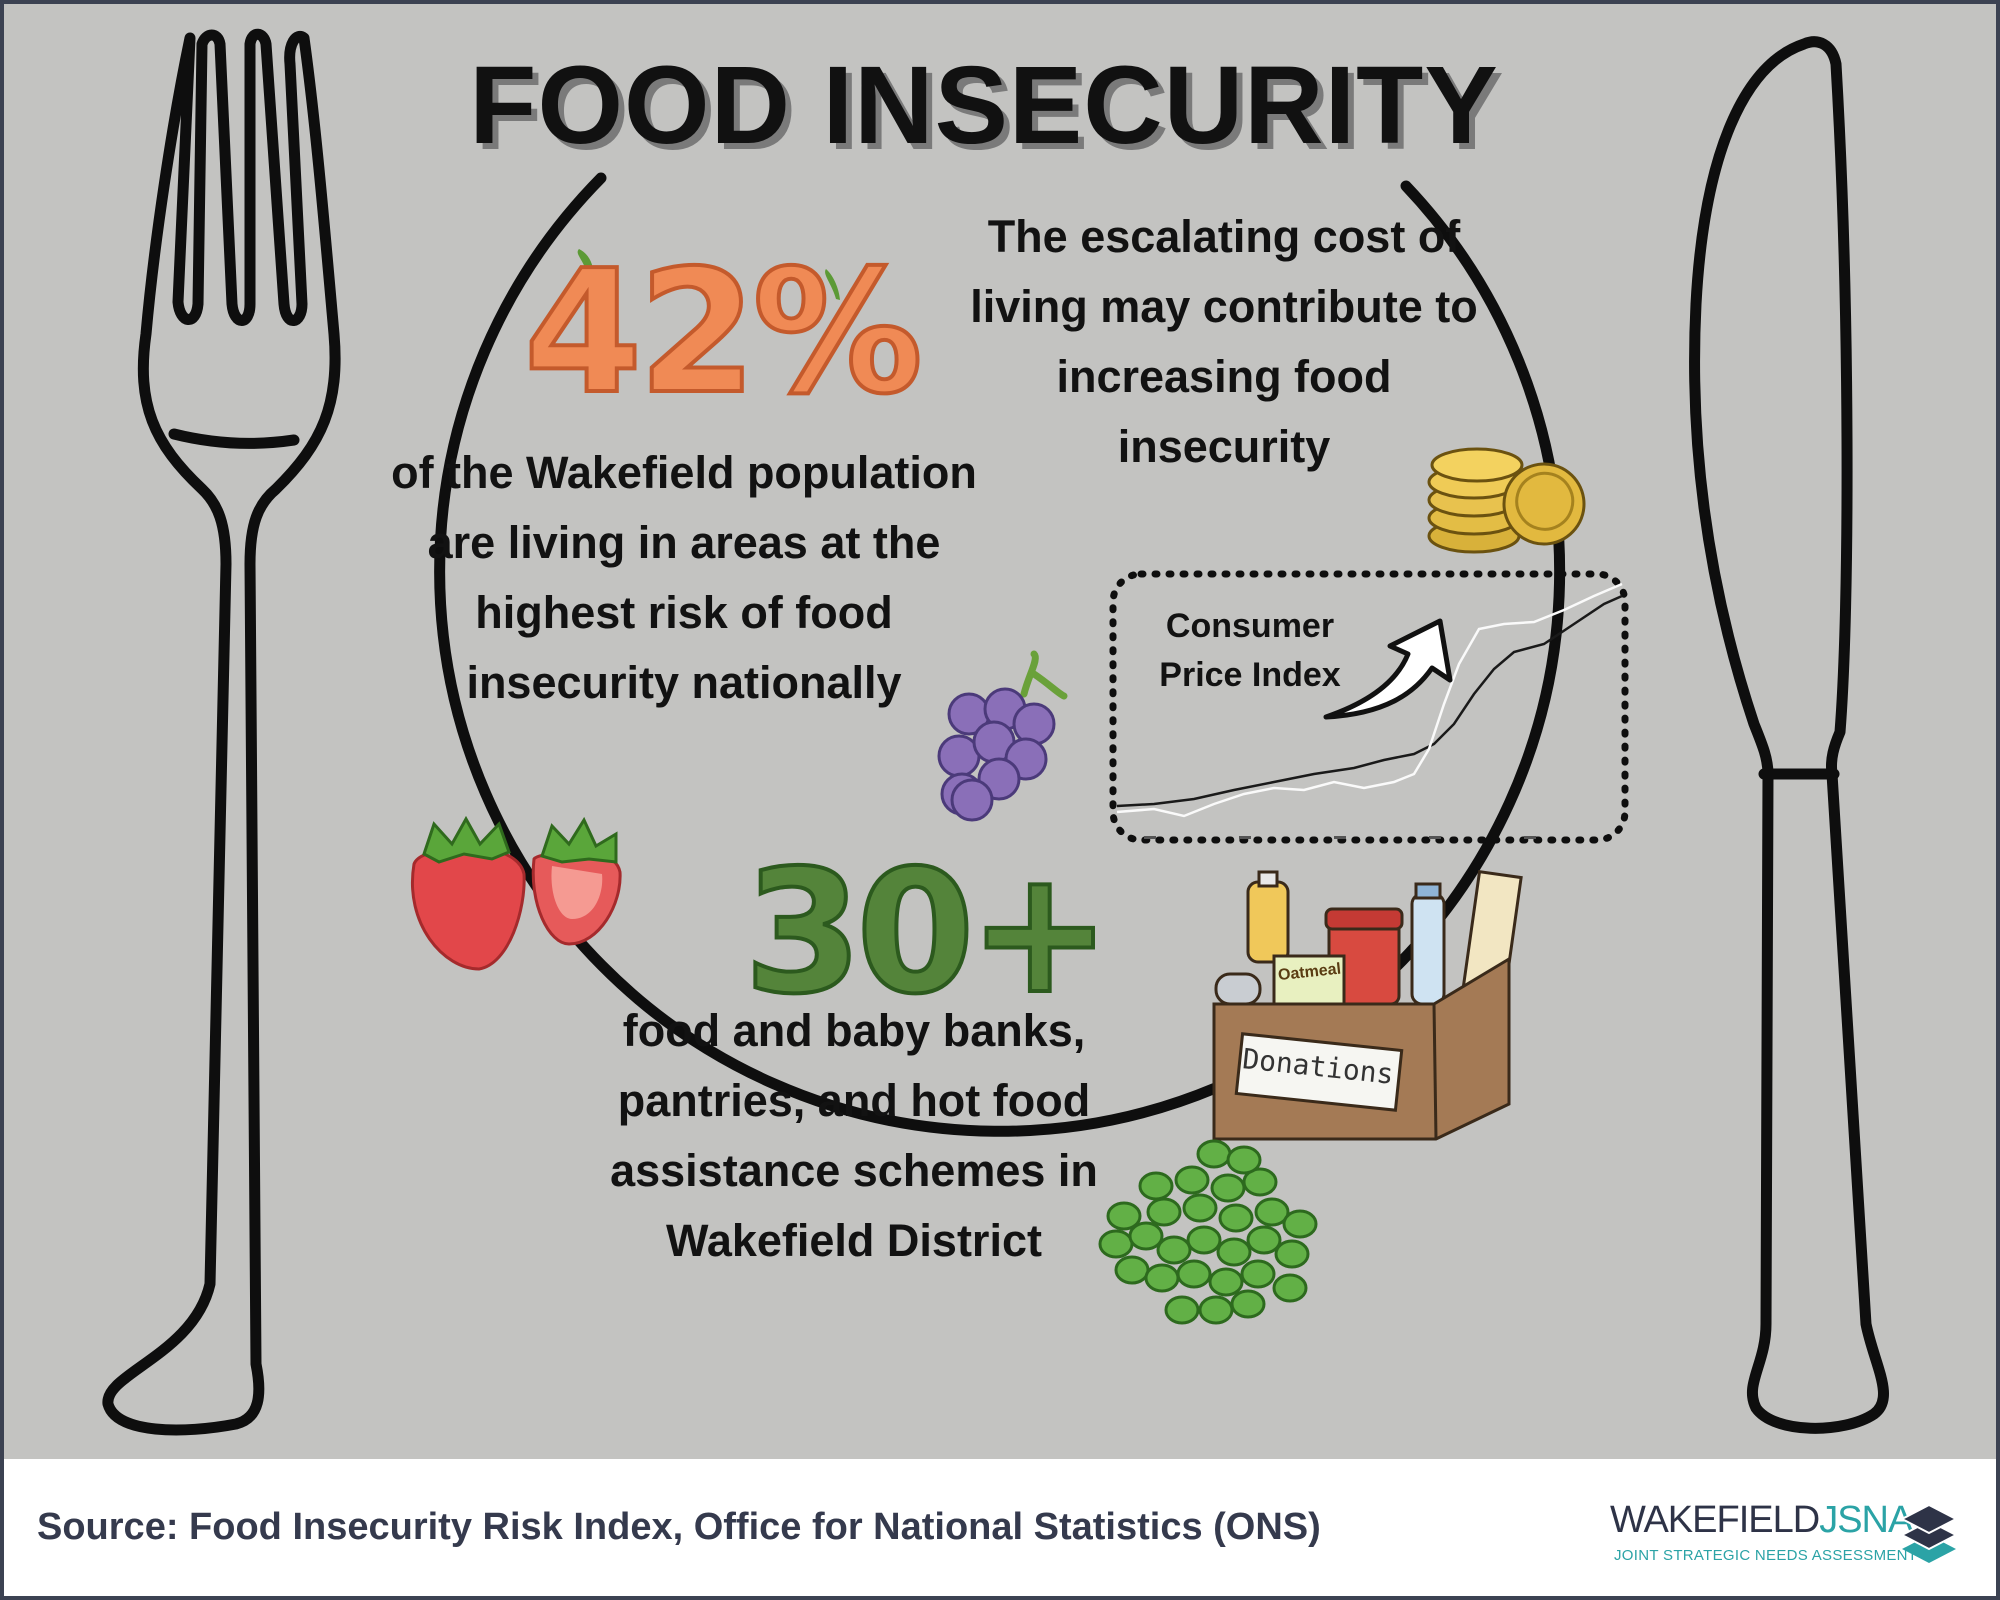 The width and height of the screenshot is (2000, 1600). What do you see at coordinates (1789, 735) in the screenshot?
I see `knife-icon` at bounding box center [1789, 735].